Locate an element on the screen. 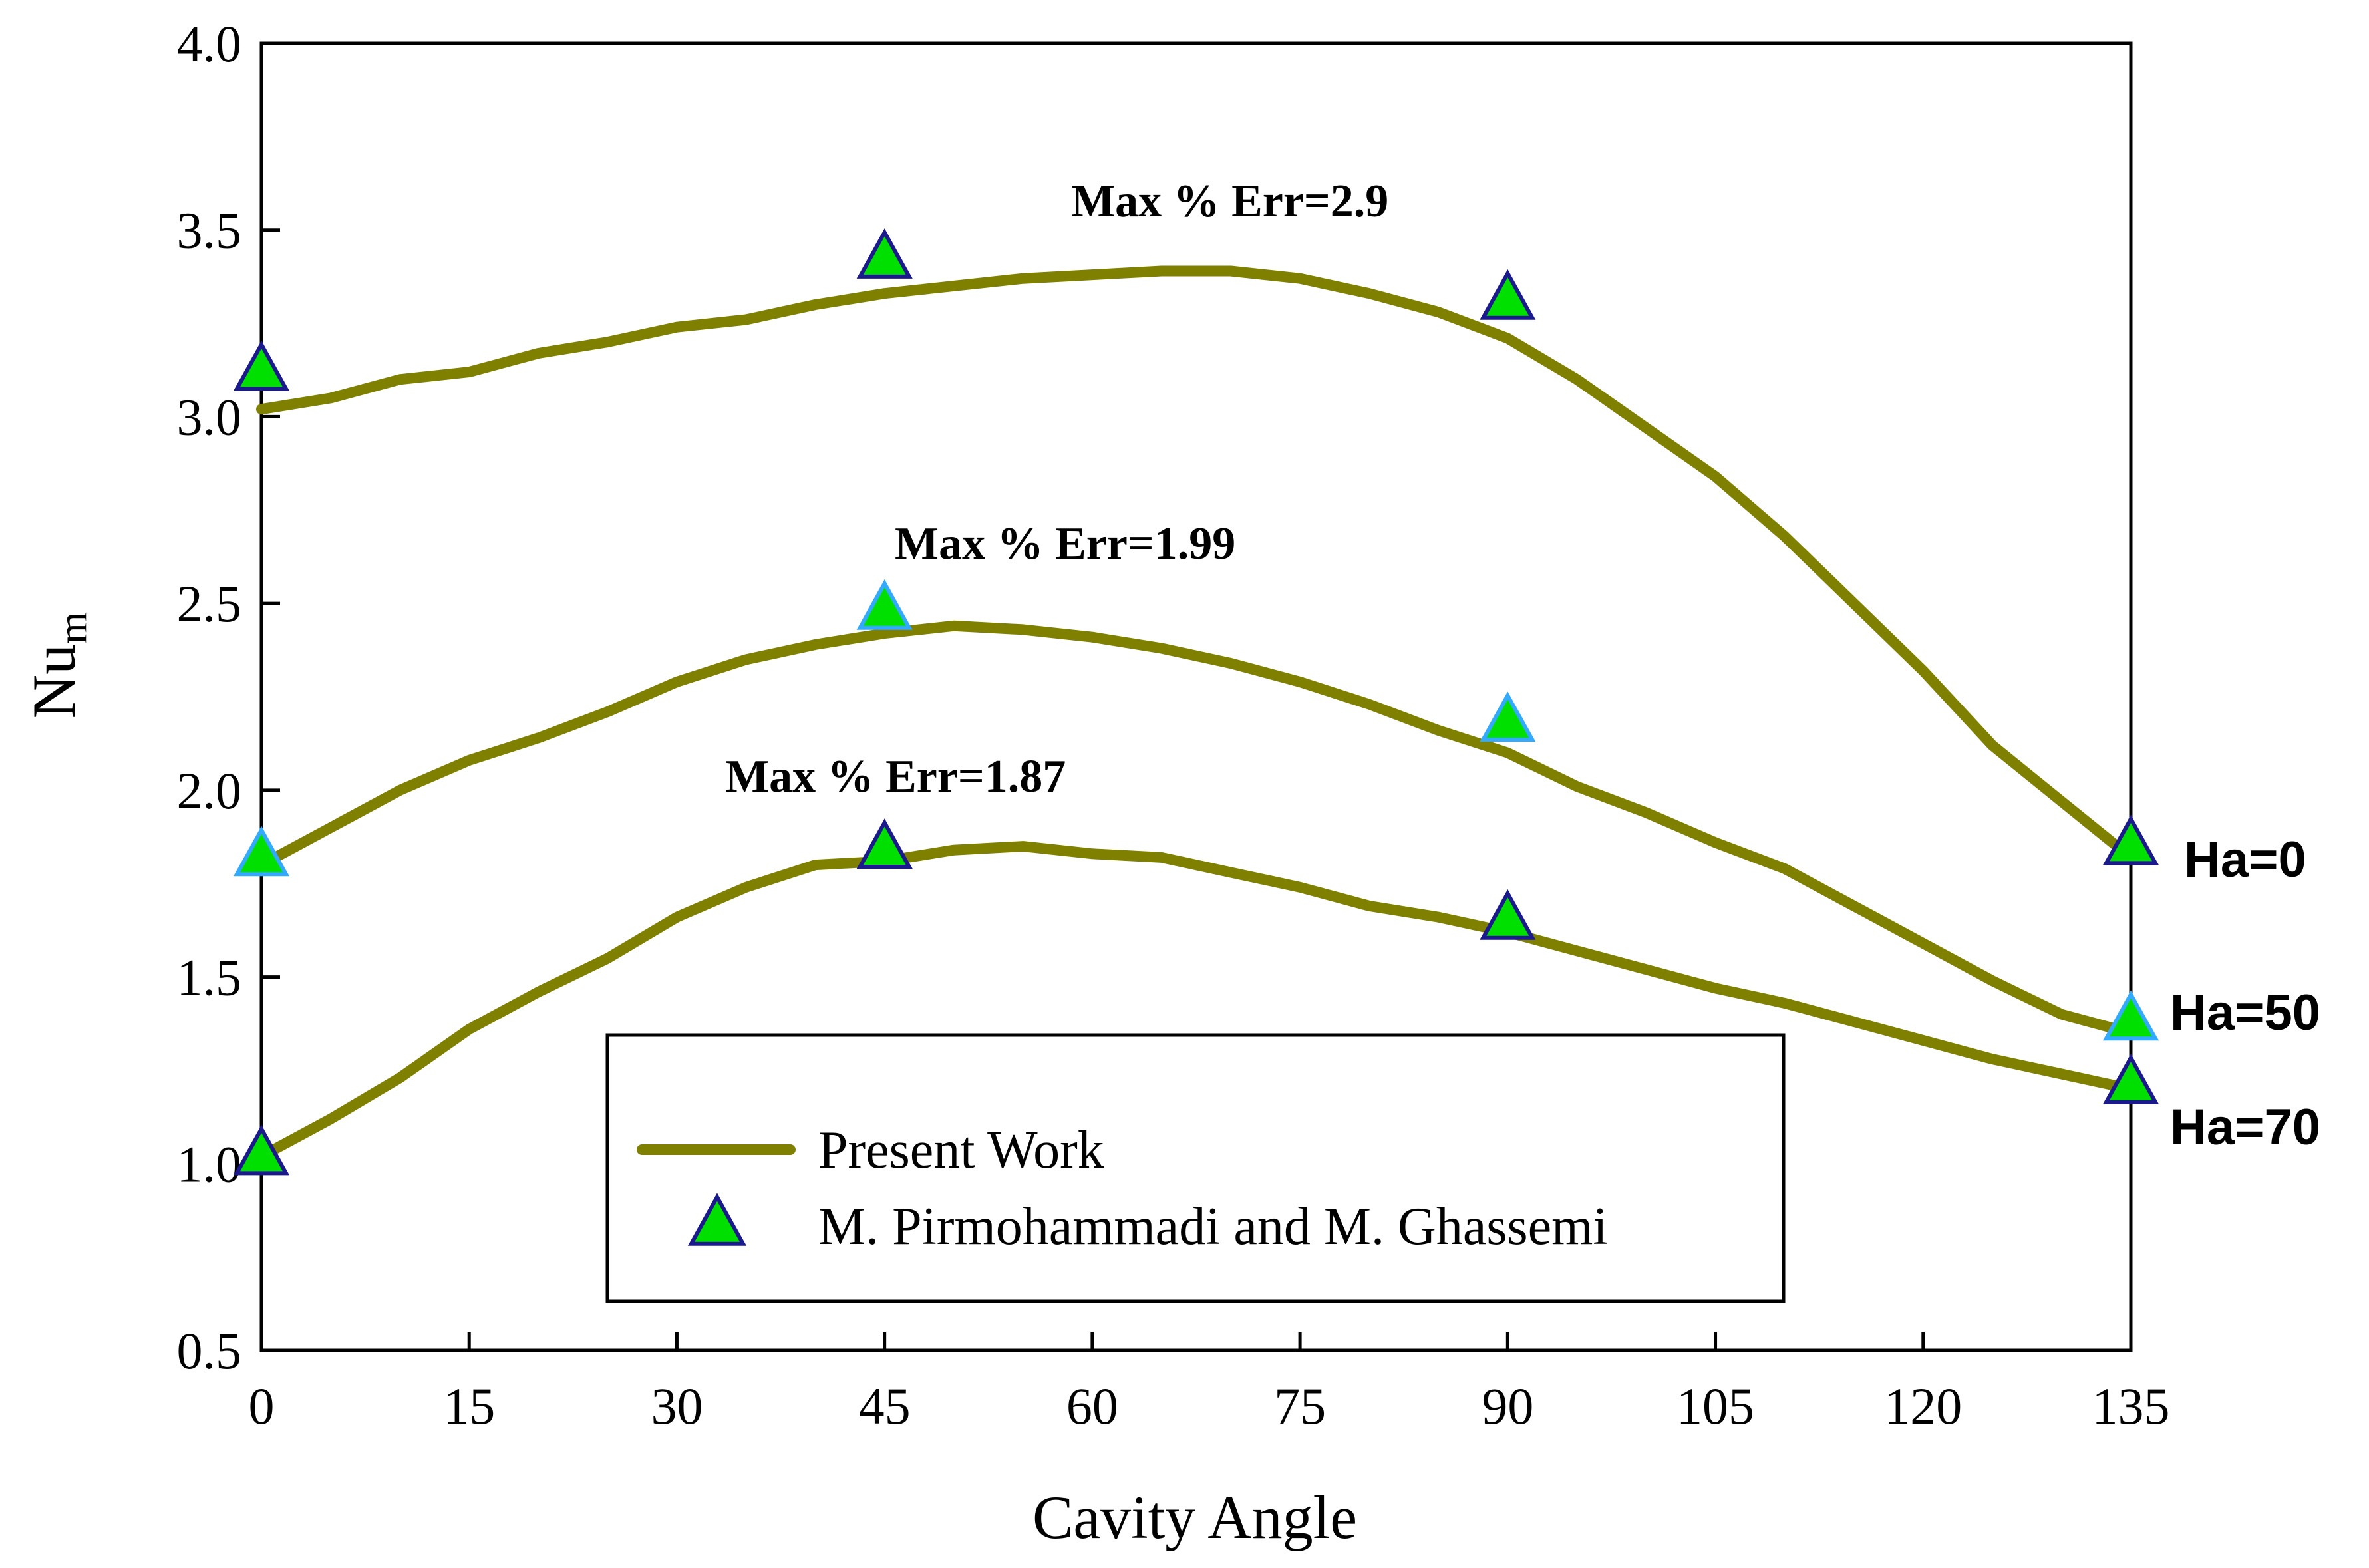 This screenshot has height=1568, width=2369. series-label-ha0: Ha=0 is located at coordinates (2245, 860).